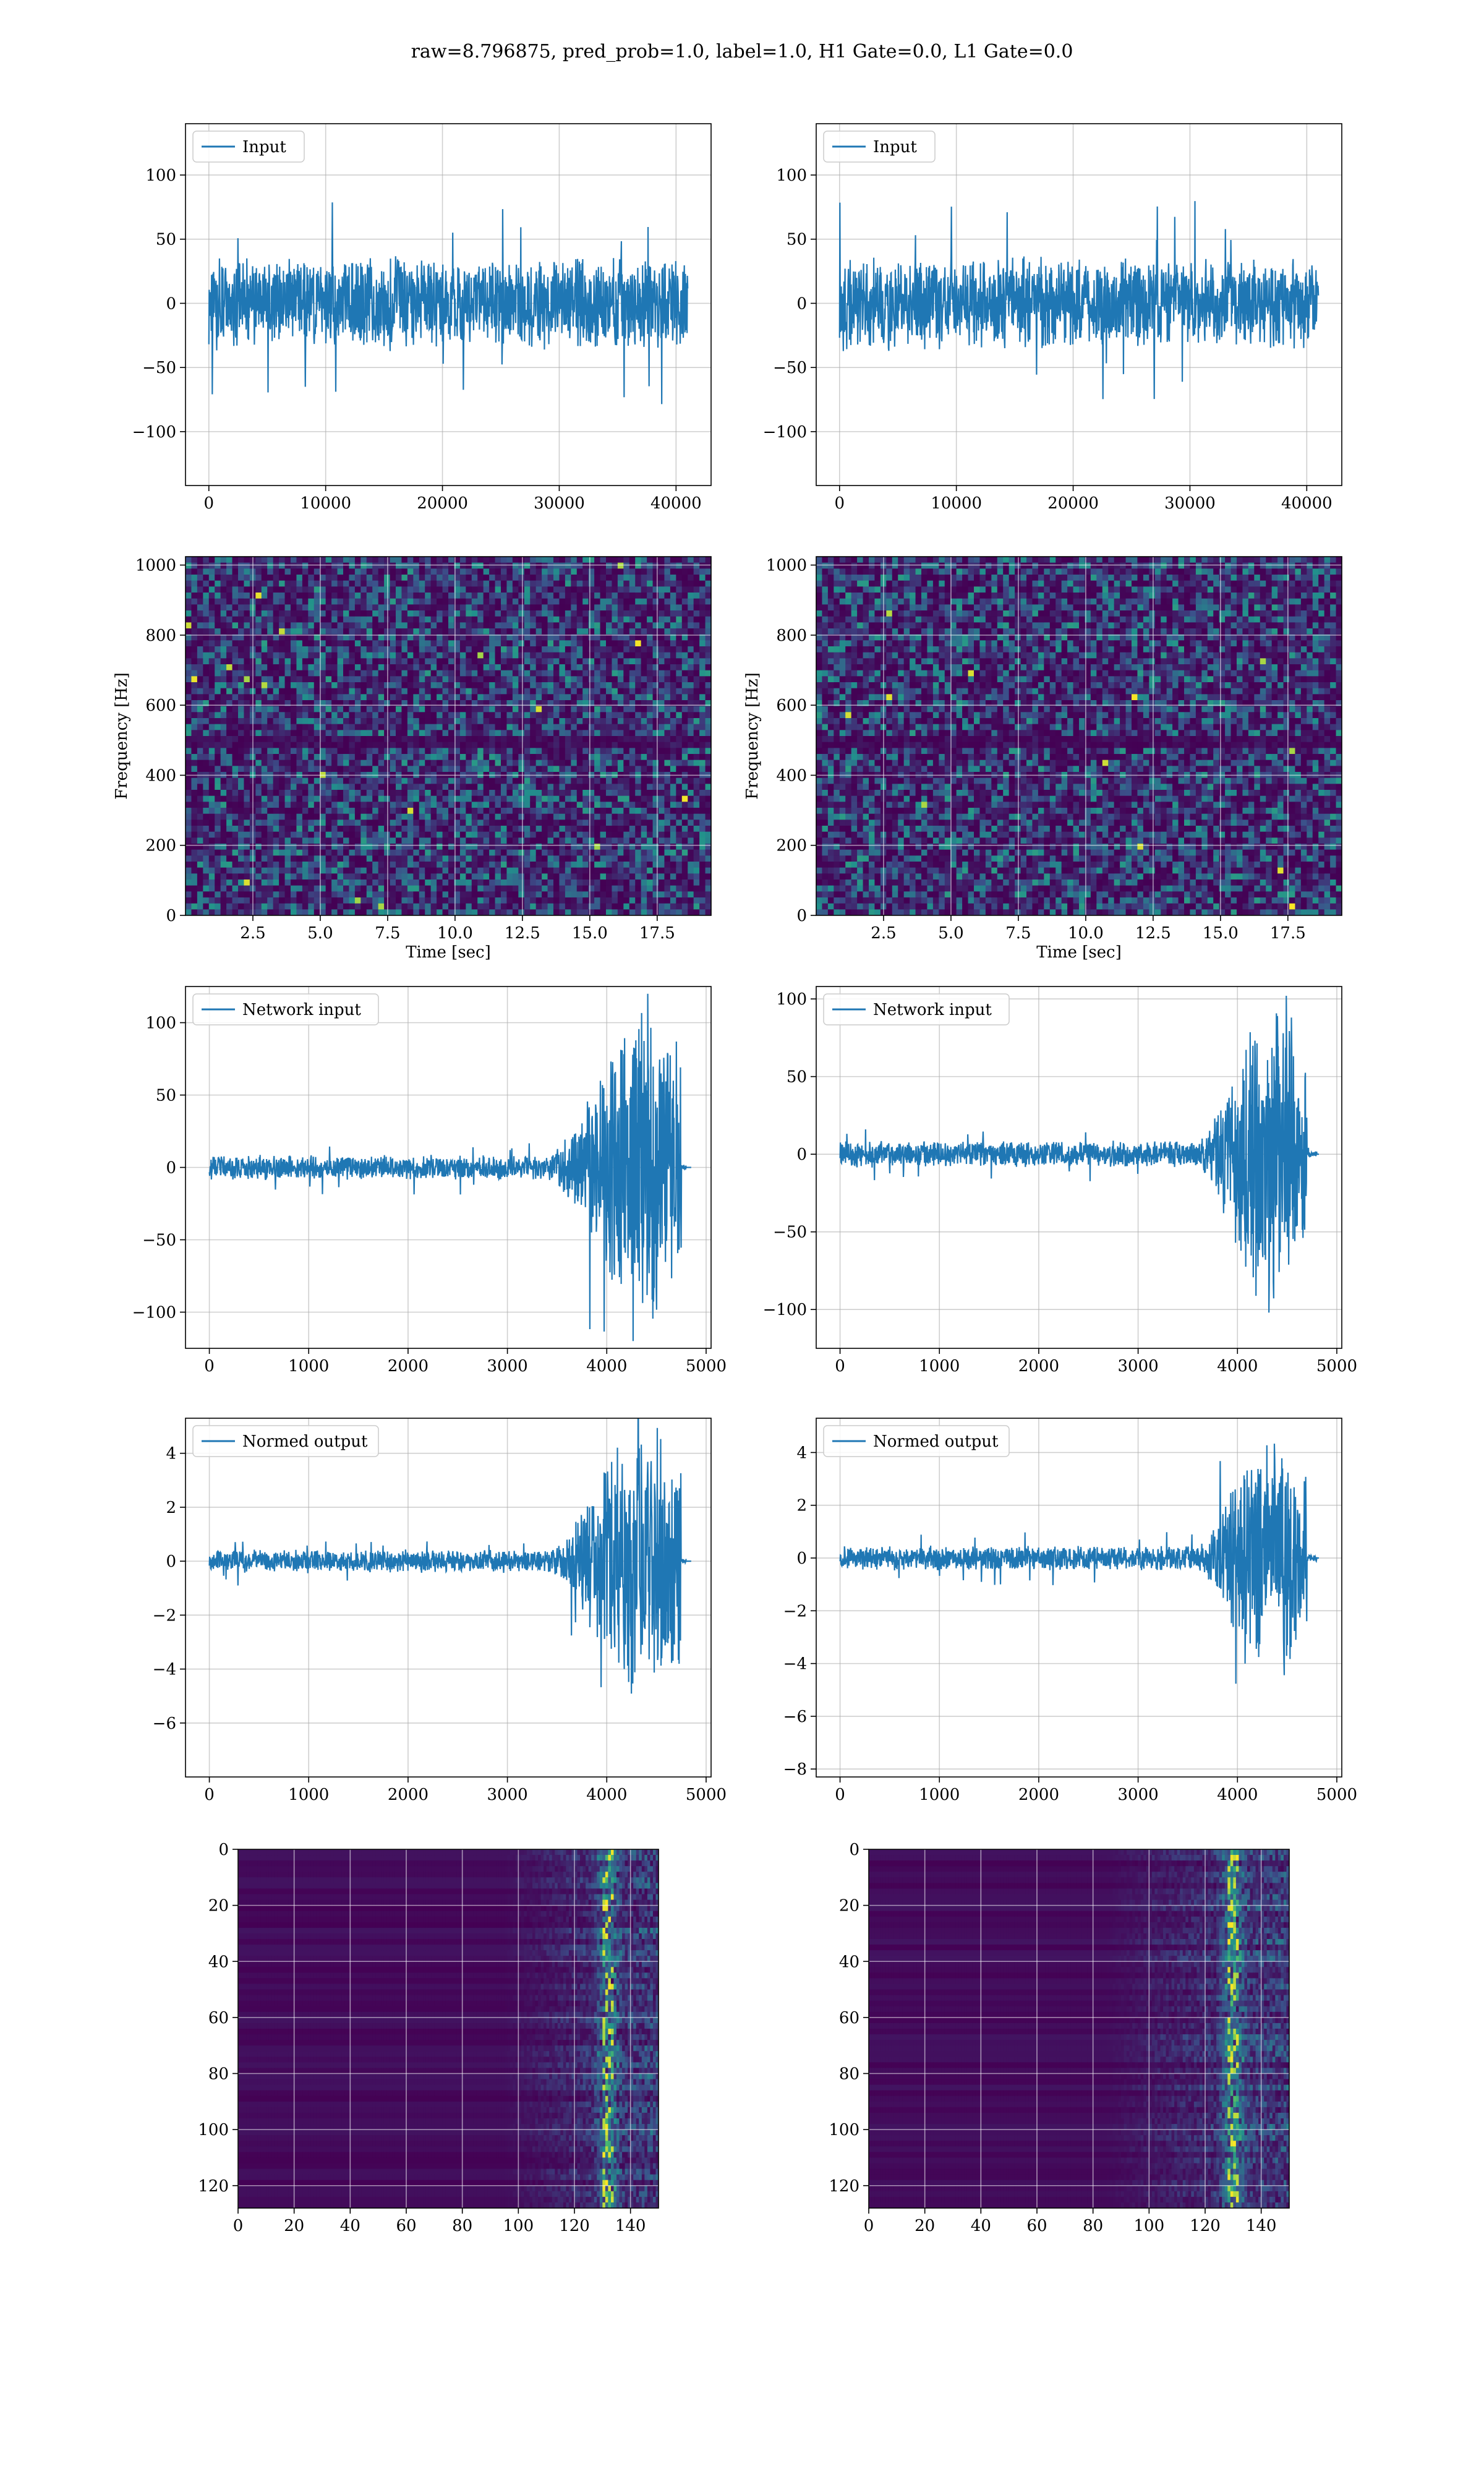 This screenshot has width=1484, height=2474. What do you see at coordinates (1149, 2226) in the screenshot?
I see `x-tick-label: 100` at bounding box center [1149, 2226].